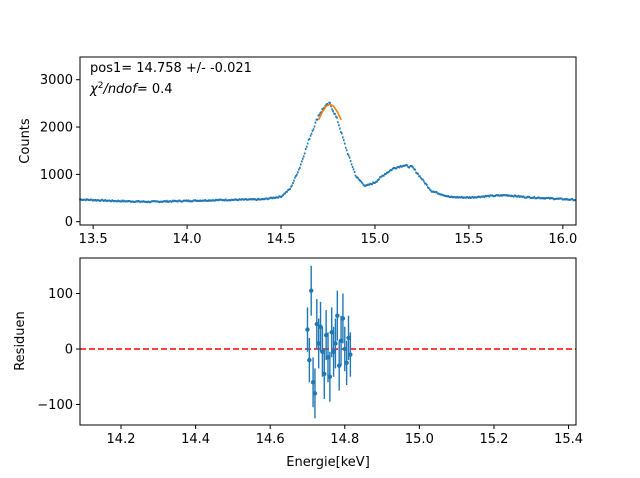  What do you see at coordinates (171, 68) in the screenshot?
I see `fit-position-annotation: pos1= 14.758 +/- -0.021` at bounding box center [171, 68].